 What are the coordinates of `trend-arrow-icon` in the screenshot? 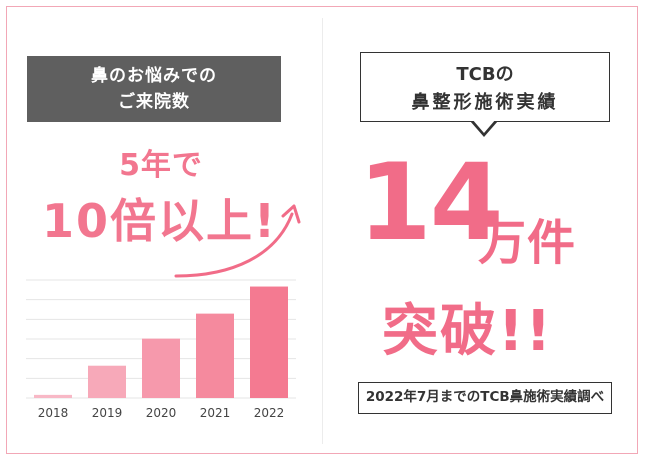 It's located at (234, 245).